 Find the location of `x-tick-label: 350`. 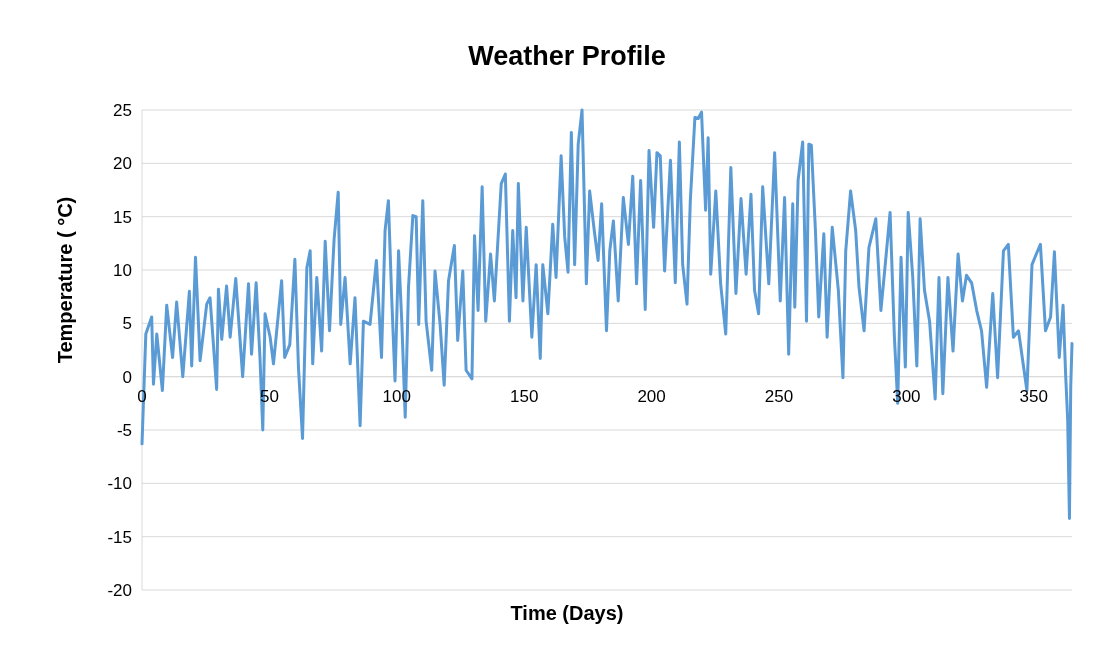

x-tick-label: 350 is located at coordinates (1033, 396).